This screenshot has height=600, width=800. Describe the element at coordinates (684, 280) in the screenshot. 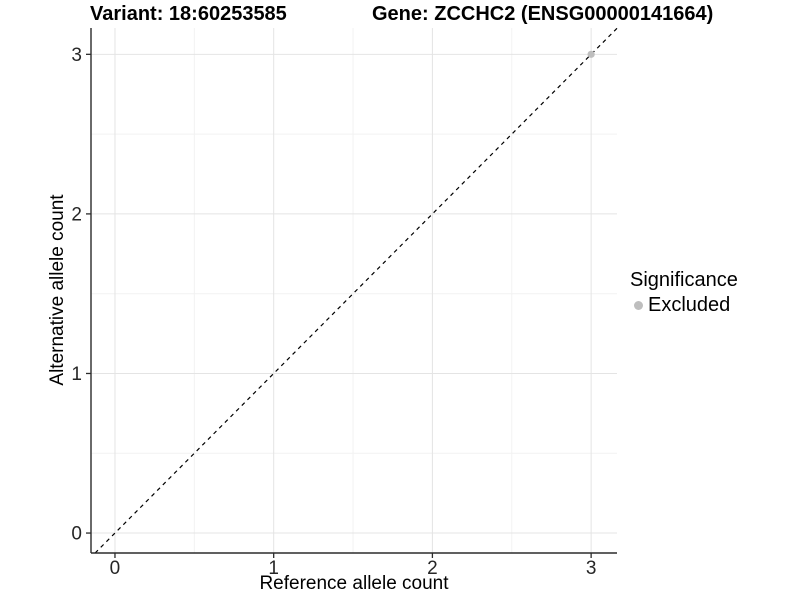

I see `legend-title: Significance` at that location.